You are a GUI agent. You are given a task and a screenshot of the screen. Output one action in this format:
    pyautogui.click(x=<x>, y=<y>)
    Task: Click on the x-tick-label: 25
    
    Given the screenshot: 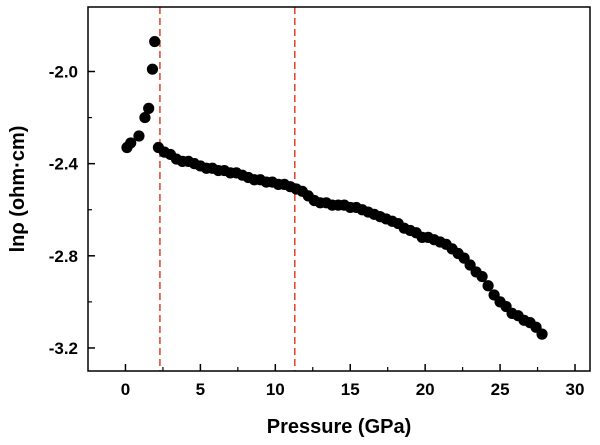 What is the action you would take?
    pyautogui.click(x=500, y=389)
    